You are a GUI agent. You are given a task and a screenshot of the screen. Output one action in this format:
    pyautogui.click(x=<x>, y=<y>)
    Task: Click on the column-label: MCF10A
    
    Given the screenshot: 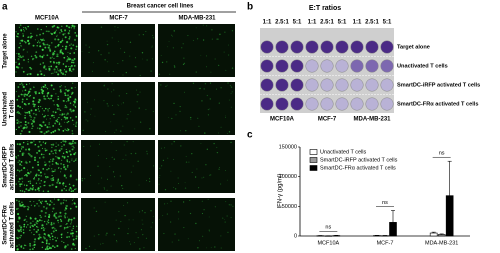 What is the action you would take?
    pyautogui.click(x=282, y=120)
    